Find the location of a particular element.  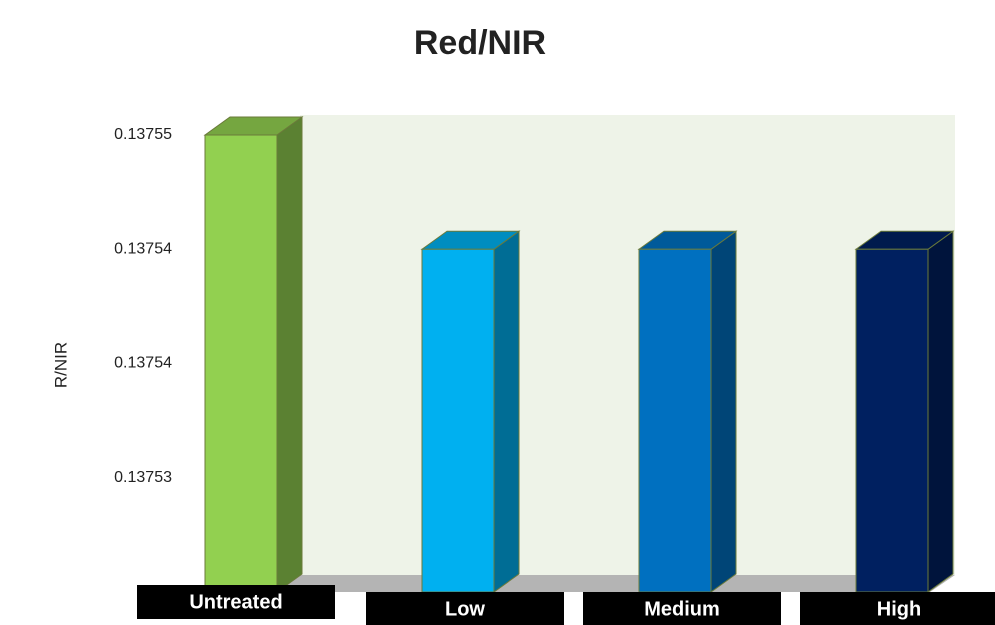

x-tick-label: Untreated is located at coordinates (235, 602).